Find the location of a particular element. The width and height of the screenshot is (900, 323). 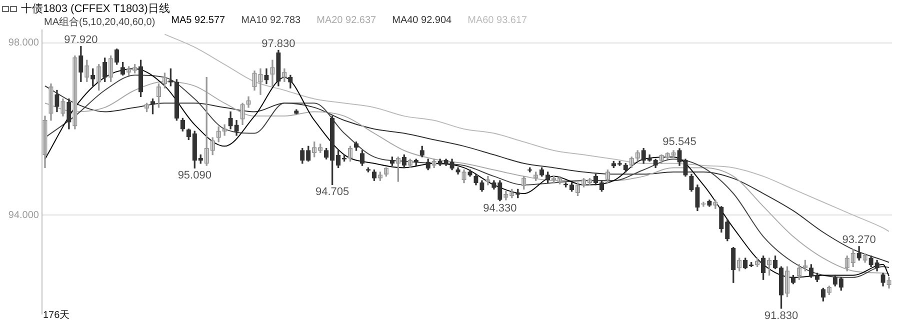

annotation: 91.830 is located at coordinates (781, 316).